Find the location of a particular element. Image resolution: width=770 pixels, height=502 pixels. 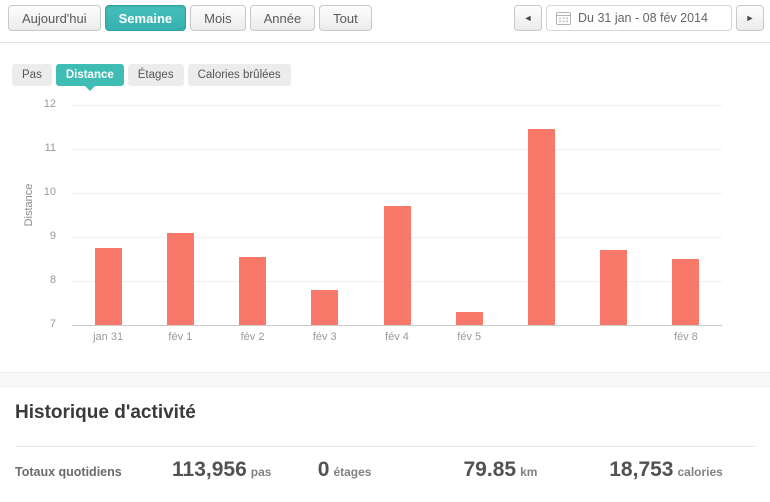

history-divider is located at coordinates (385, 446).